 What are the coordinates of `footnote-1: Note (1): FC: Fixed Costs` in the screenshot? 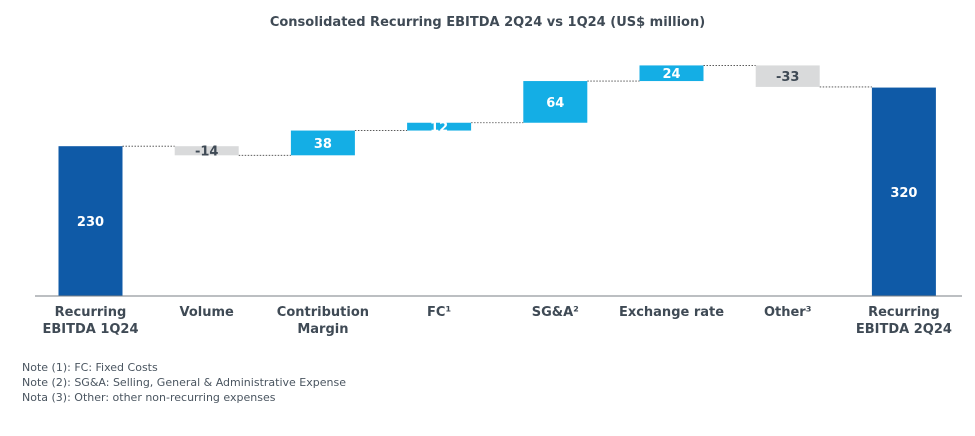 It's located at (90, 367).